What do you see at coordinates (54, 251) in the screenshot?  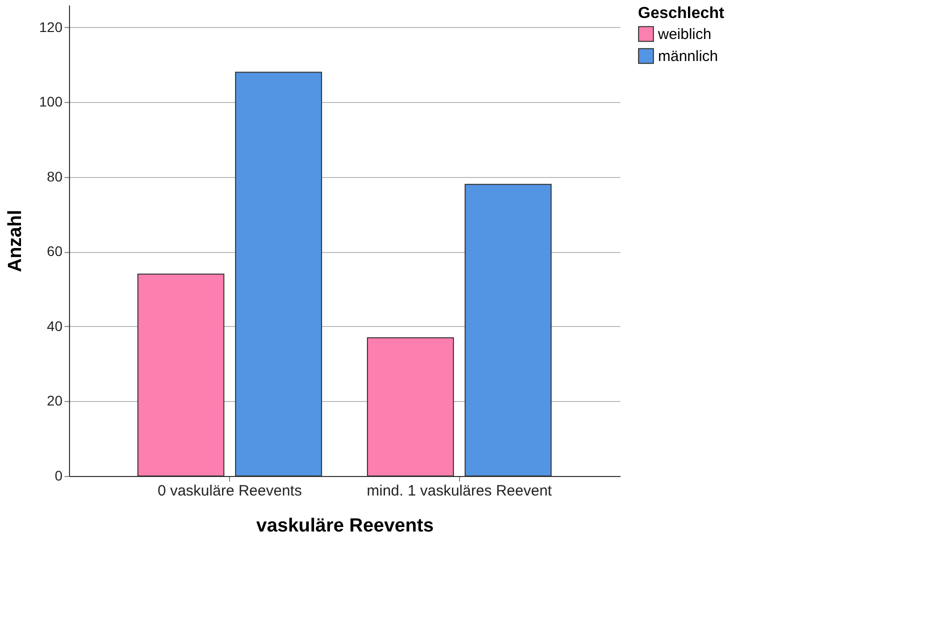 I see `y-tick-label: 60` at bounding box center [54, 251].